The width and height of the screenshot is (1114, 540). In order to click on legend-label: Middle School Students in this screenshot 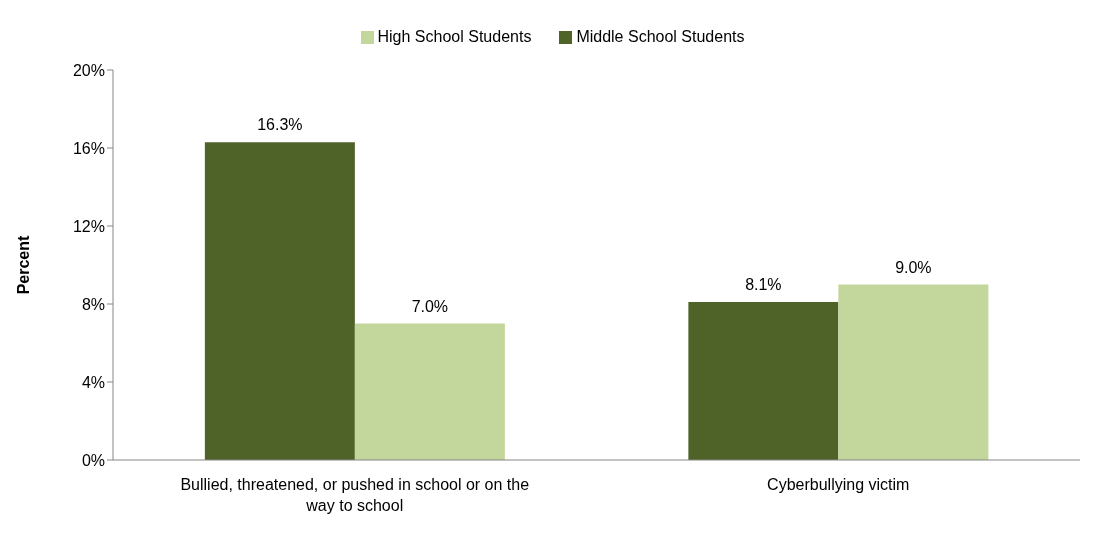, I will do `click(660, 36)`.